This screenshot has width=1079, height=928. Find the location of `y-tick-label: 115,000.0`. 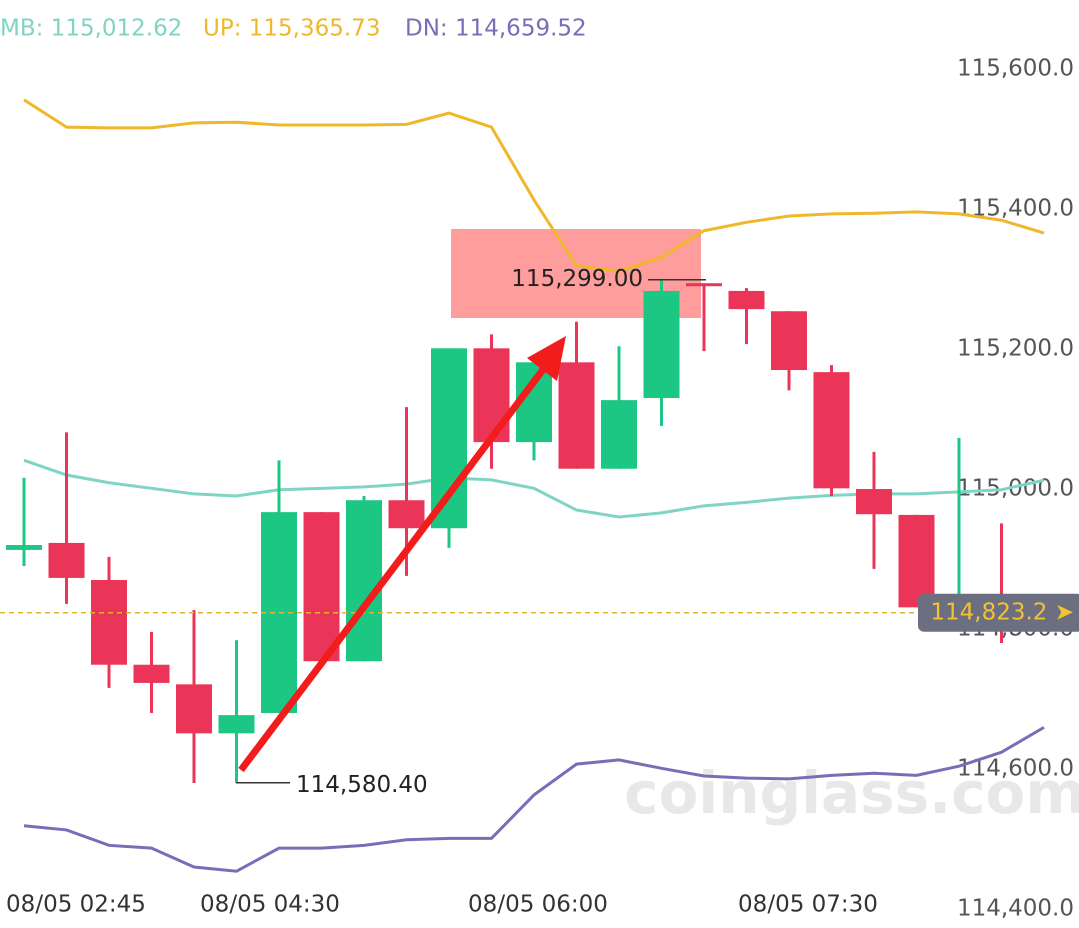

y-tick-label: 115,000.0 is located at coordinates (1015, 489).